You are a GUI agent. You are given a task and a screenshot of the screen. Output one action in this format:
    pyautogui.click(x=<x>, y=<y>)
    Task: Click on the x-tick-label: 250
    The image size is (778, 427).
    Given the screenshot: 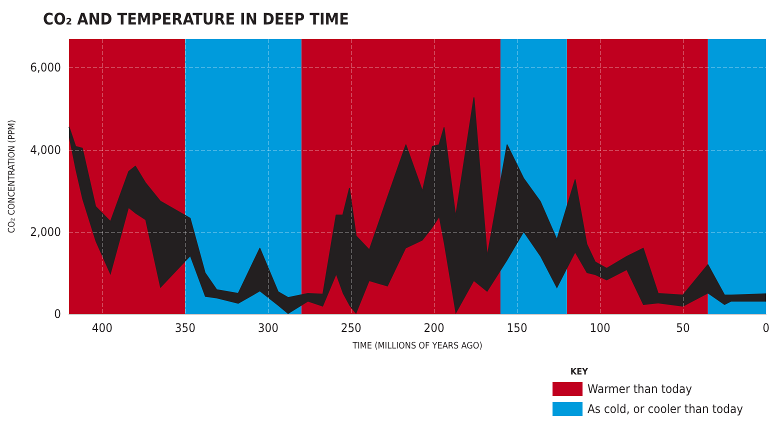 What is the action you would take?
    pyautogui.click(x=351, y=328)
    